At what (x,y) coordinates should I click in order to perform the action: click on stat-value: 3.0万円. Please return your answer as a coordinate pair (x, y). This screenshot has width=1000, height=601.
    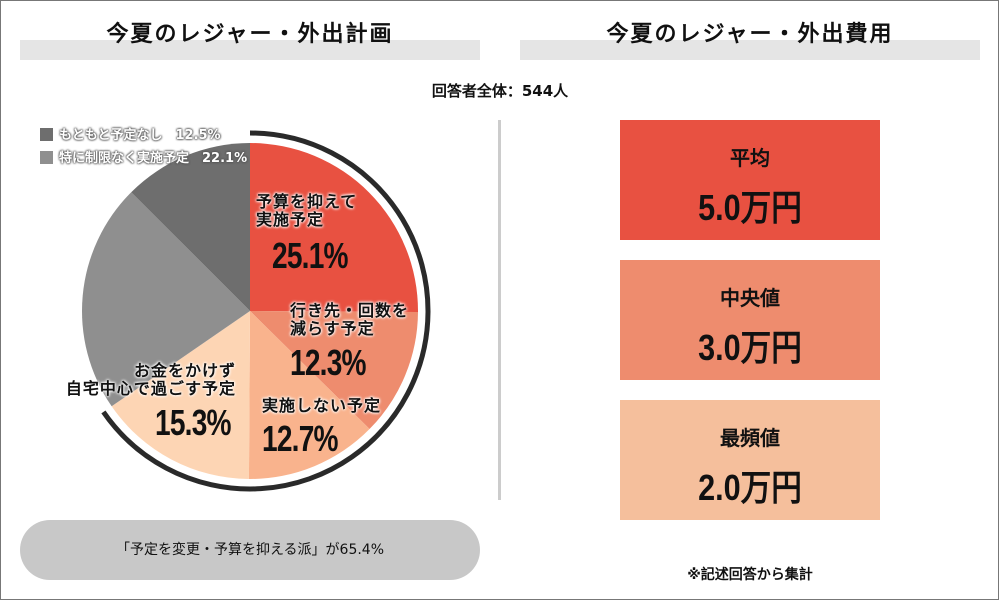
    Looking at the image, I should click on (750, 347).